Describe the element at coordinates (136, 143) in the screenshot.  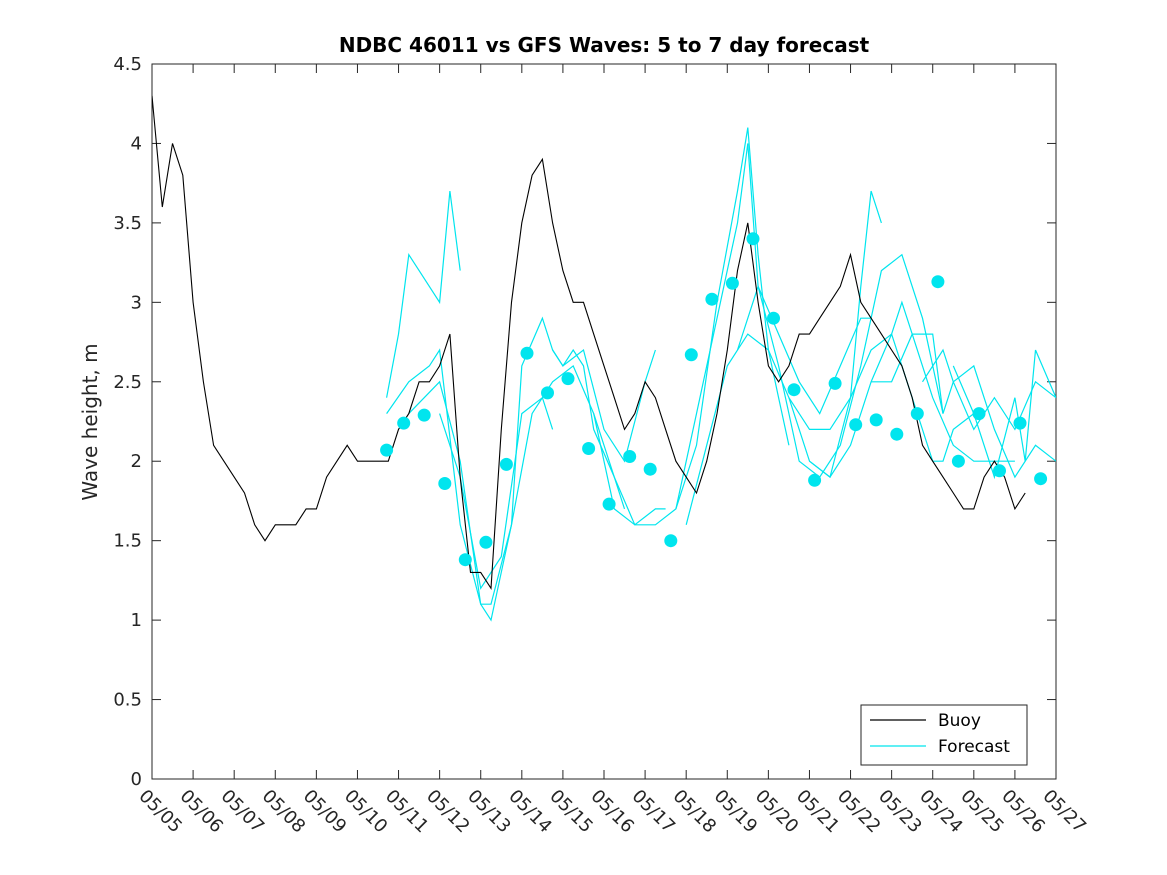
I see `y-tick-label: 4` at that location.